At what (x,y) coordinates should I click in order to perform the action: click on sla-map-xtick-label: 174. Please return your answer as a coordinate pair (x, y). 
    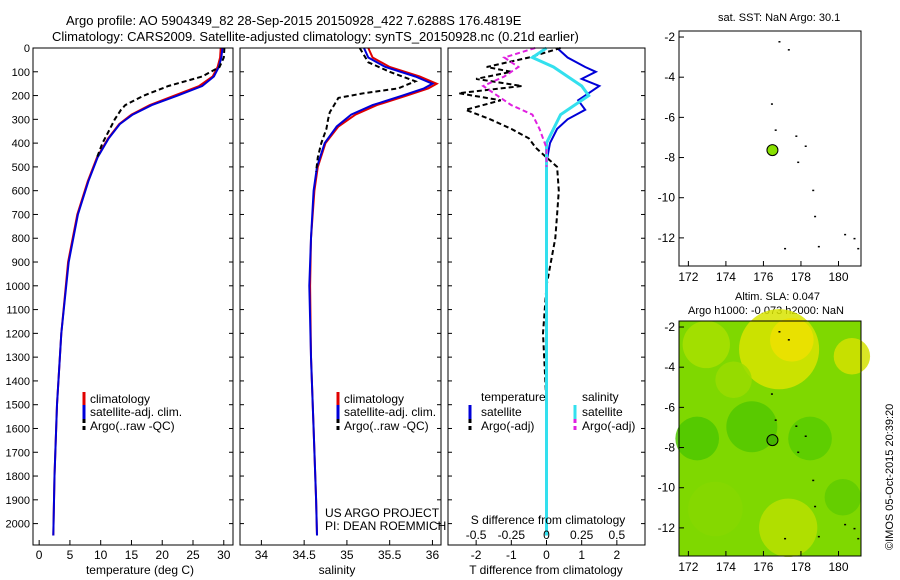
    Looking at the image, I should click on (726, 567).